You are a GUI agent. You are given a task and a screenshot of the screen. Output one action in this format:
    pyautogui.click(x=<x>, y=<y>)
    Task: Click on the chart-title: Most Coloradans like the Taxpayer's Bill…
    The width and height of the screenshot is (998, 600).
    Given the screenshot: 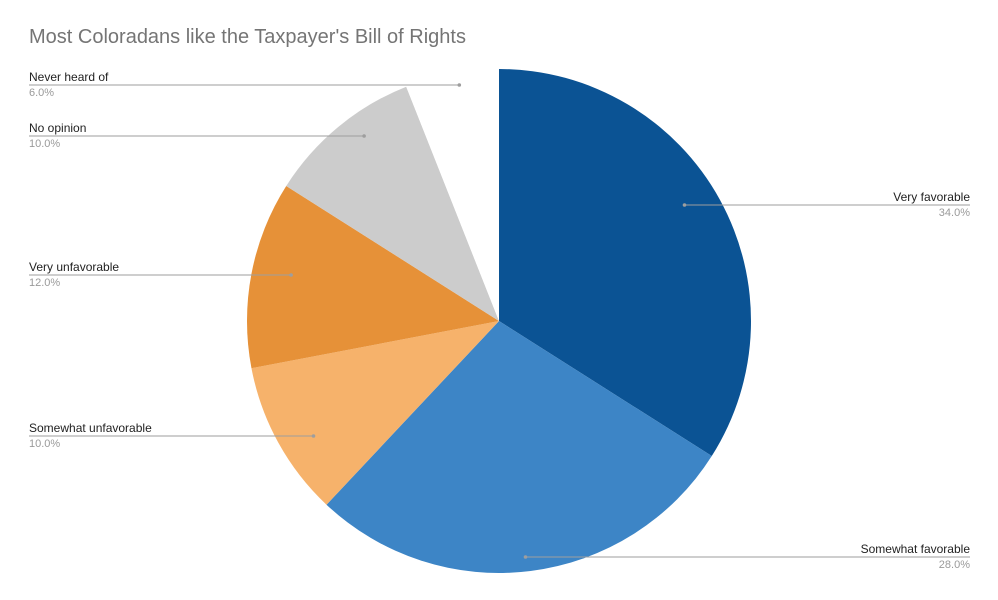 What is the action you would take?
    pyautogui.click(x=247, y=37)
    